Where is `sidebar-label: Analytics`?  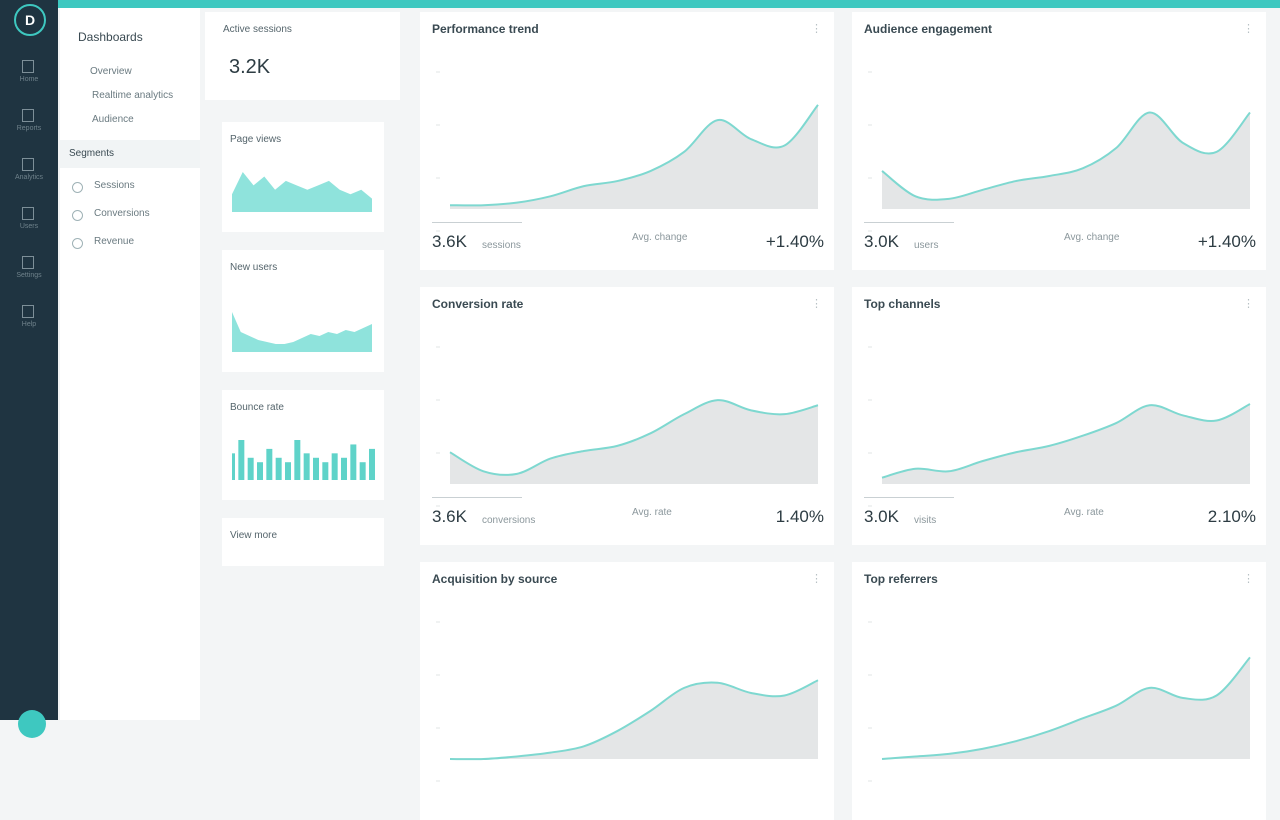 sidebar-label: Analytics is located at coordinates (28, 177).